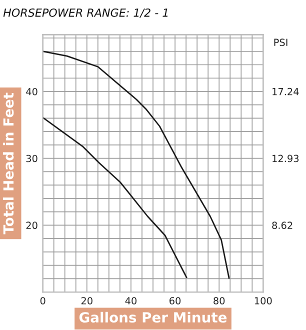  Describe the element at coordinates (219, 300) in the screenshot. I see `x-tick-label: 80` at that location.